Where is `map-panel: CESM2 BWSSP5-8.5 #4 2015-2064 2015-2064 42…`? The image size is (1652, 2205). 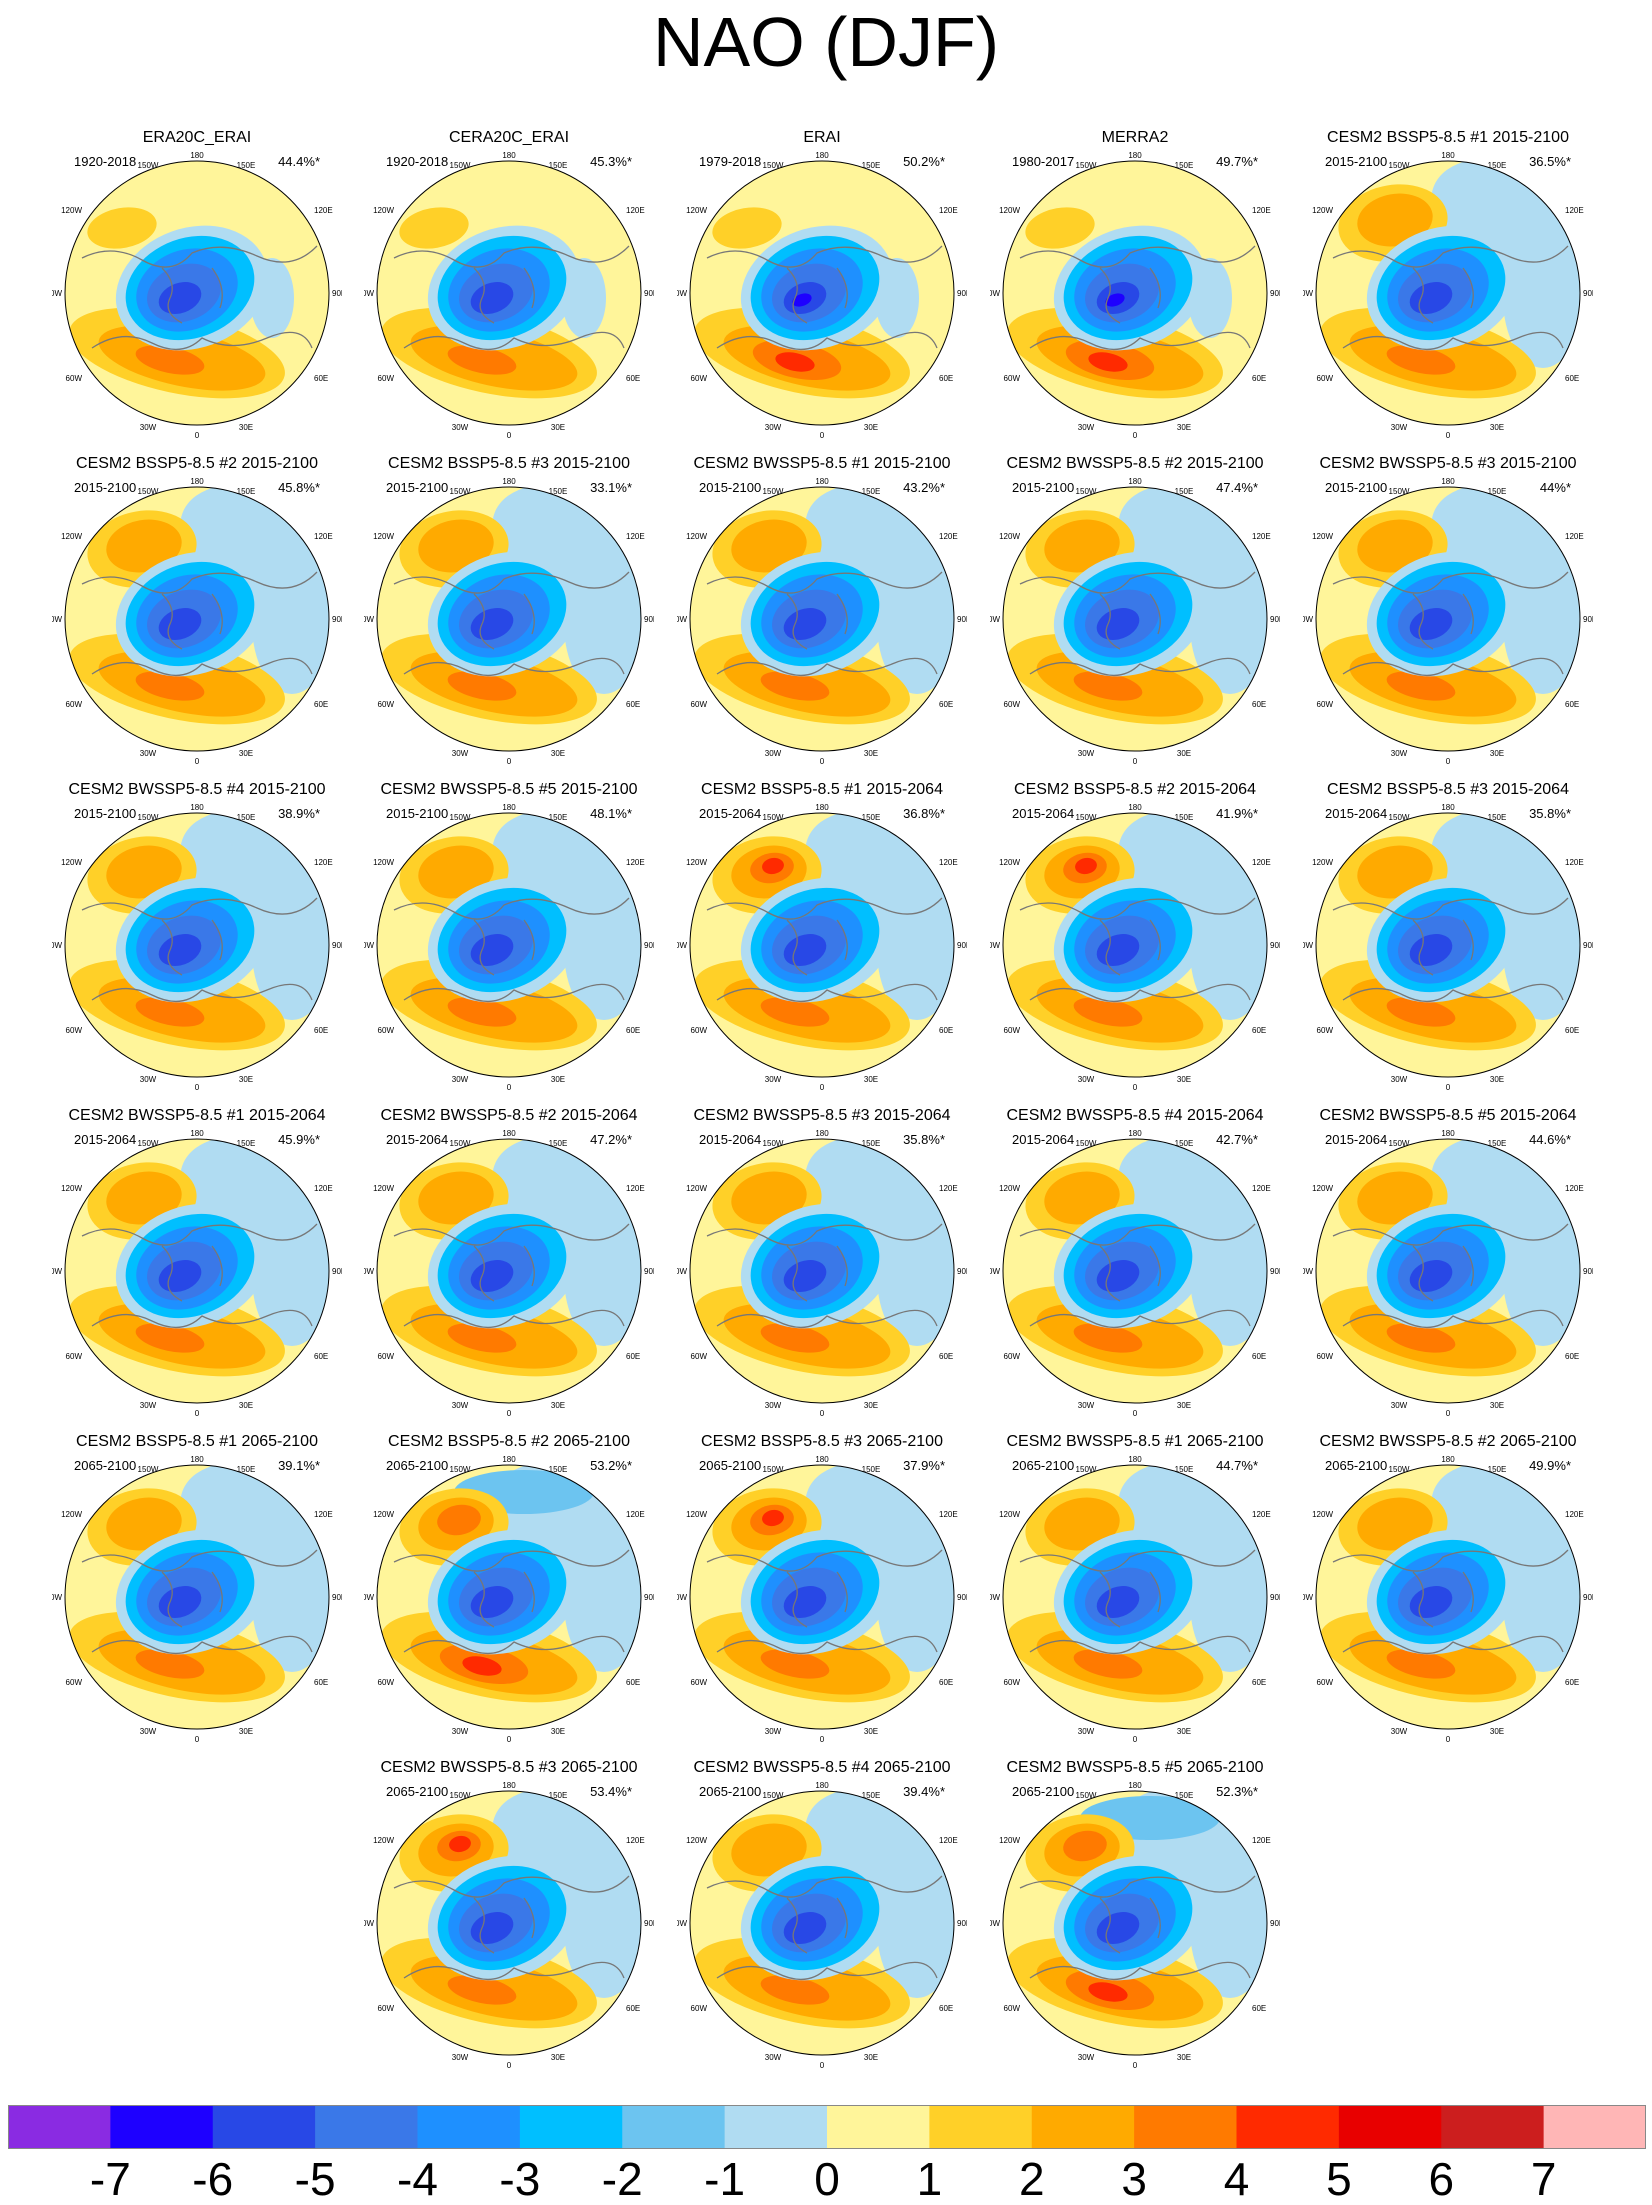 map-panel: CESM2 BWSSP5-8.5 #4 2015-2064 2015-2064 42… is located at coordinates (1135, 1266).